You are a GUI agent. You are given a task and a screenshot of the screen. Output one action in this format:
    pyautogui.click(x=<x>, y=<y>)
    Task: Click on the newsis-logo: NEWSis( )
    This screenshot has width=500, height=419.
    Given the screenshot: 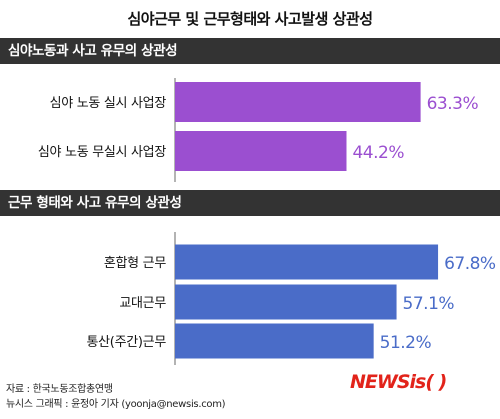 What is the action you would take?
    pyautogui.click(x=398, y=382)
    